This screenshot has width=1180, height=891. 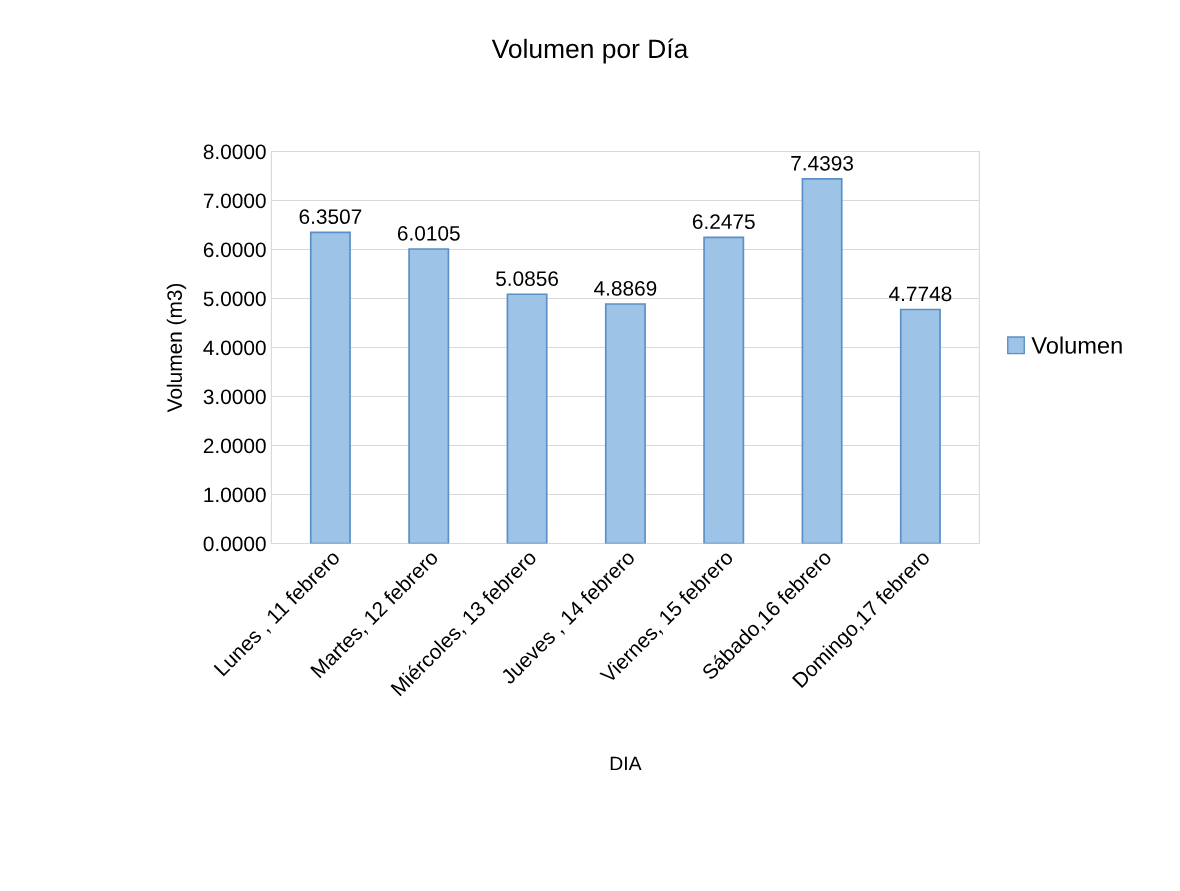 I want to click on y-tick-label: 7.0000, so click(x=234, y=201).